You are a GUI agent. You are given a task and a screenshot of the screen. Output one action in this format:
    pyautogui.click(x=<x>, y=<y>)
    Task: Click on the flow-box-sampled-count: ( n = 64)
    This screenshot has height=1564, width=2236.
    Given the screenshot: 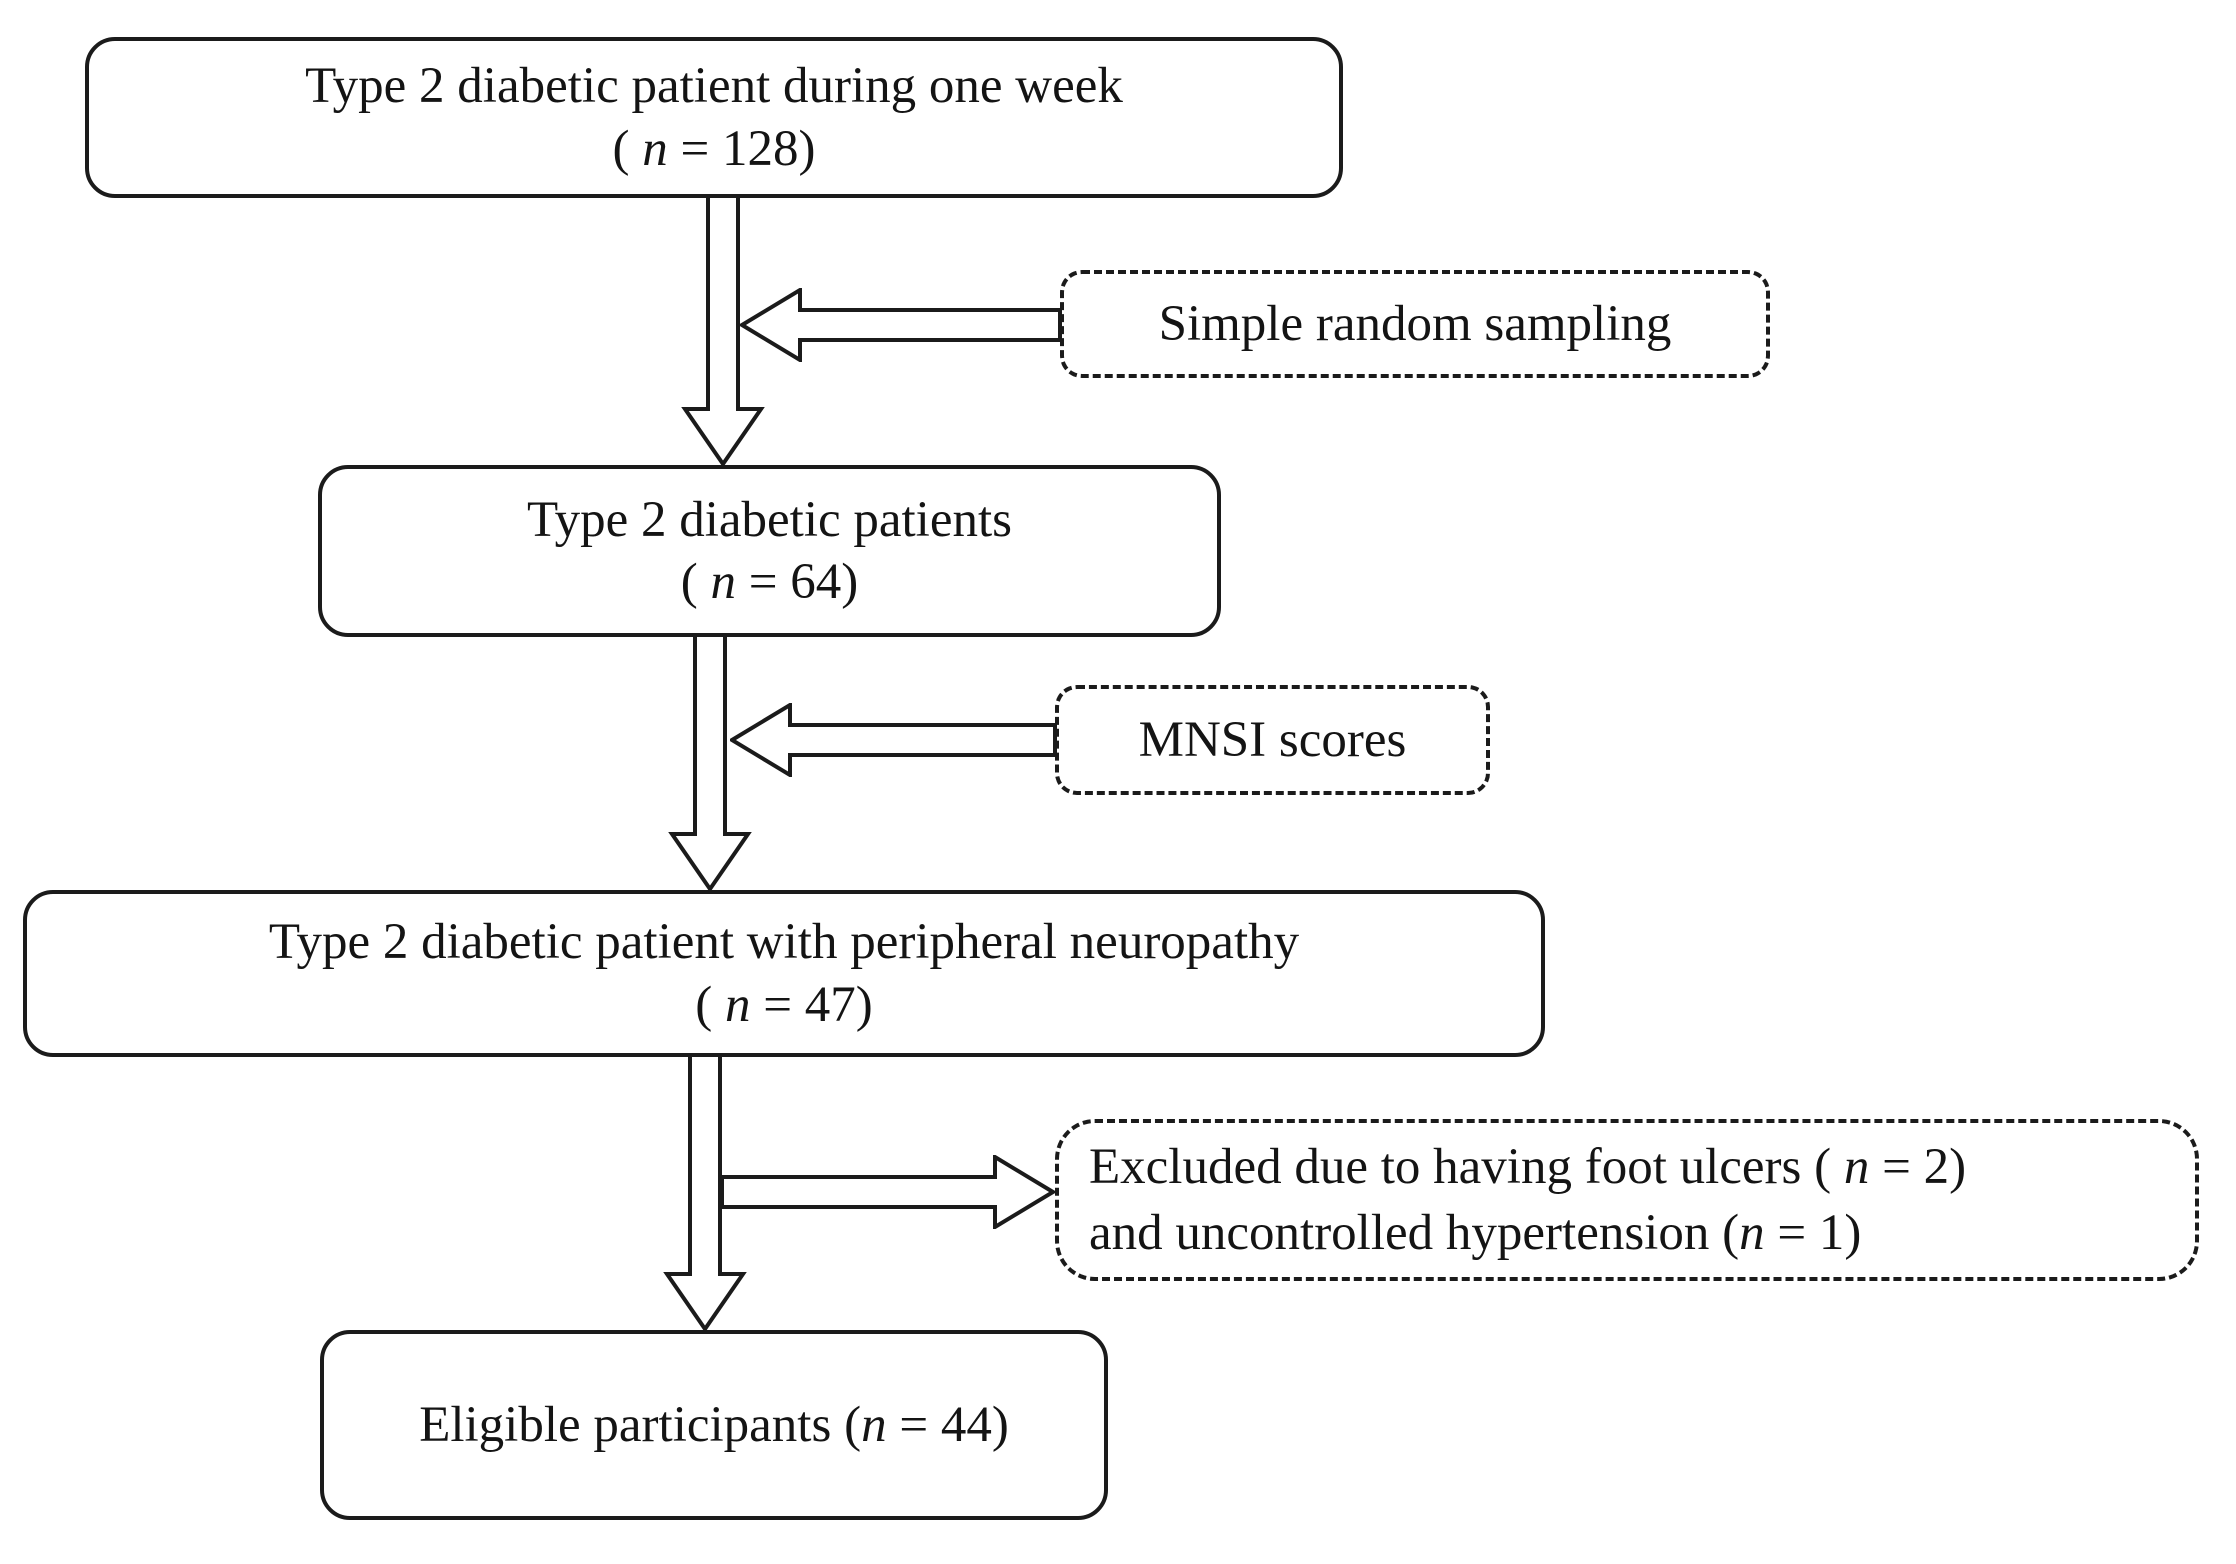 What is the action you would take?
    pyautogui.click(x=769, y=582)
    